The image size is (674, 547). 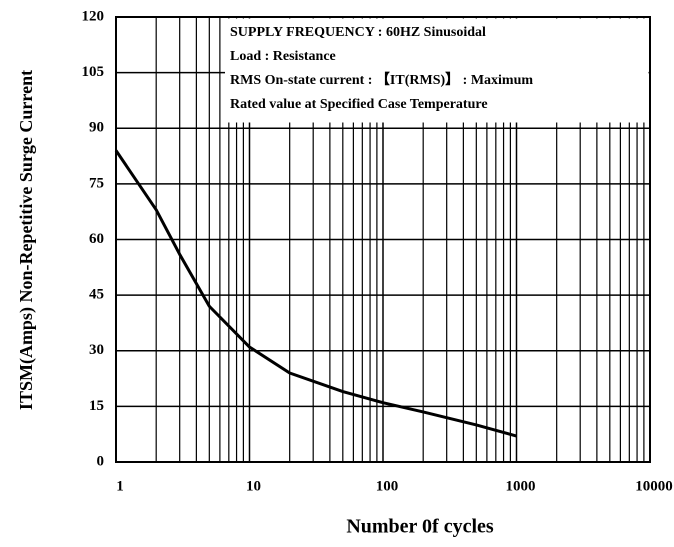 I want to click on y-tick-label: 60, so click(x=96, y=239).